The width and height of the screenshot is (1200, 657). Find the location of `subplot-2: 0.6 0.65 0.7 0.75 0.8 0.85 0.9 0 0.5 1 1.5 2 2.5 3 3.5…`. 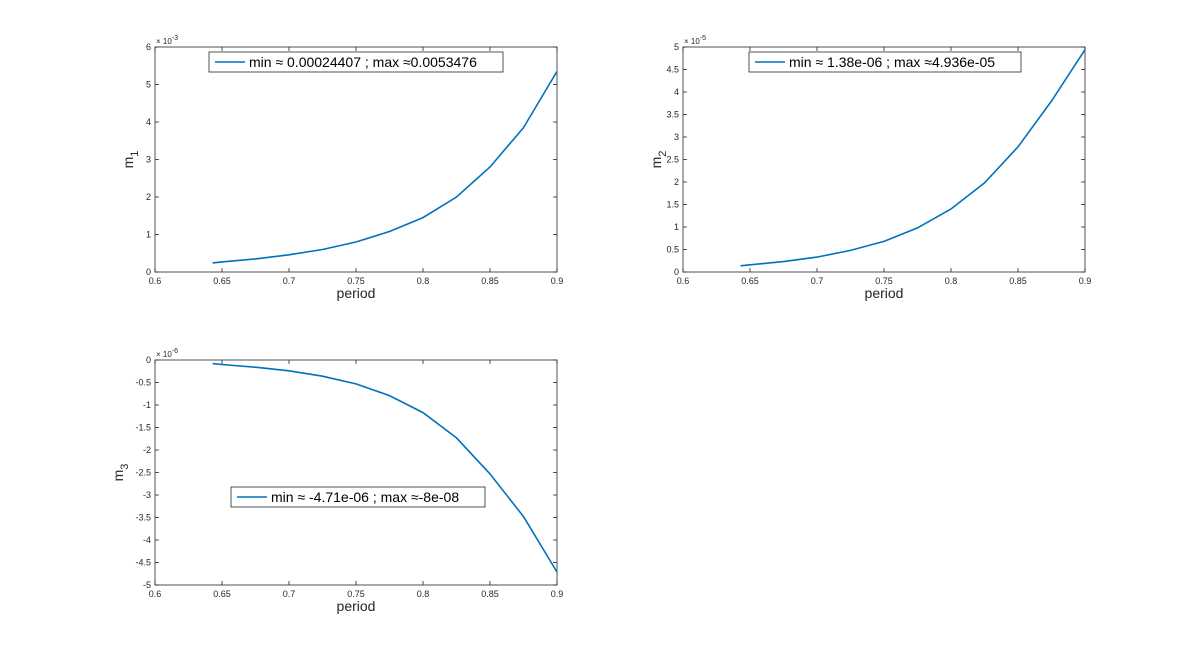

subplot-2: 0.6 0.65 0.7 0.75 0.8 0.85 0.9 0 0.5 1 1.5 2 2.5 3 3.5… is located at coordinates (869, 168).